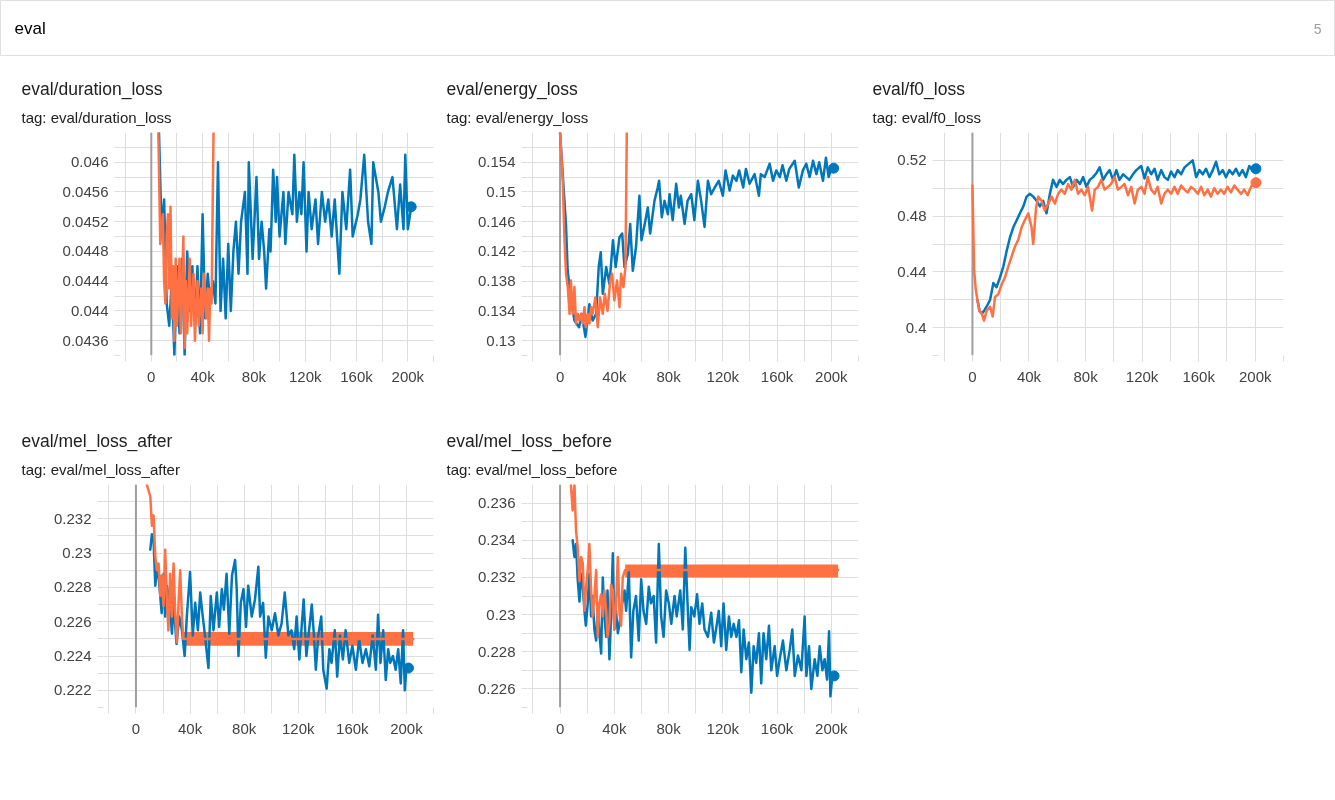 Image resolution: width=1335 pixels, height=800 pixels. Describe the element at coordinates (97, 441) in the screenshot. I see `chart-title: eval/mel_loss_after` at that location.